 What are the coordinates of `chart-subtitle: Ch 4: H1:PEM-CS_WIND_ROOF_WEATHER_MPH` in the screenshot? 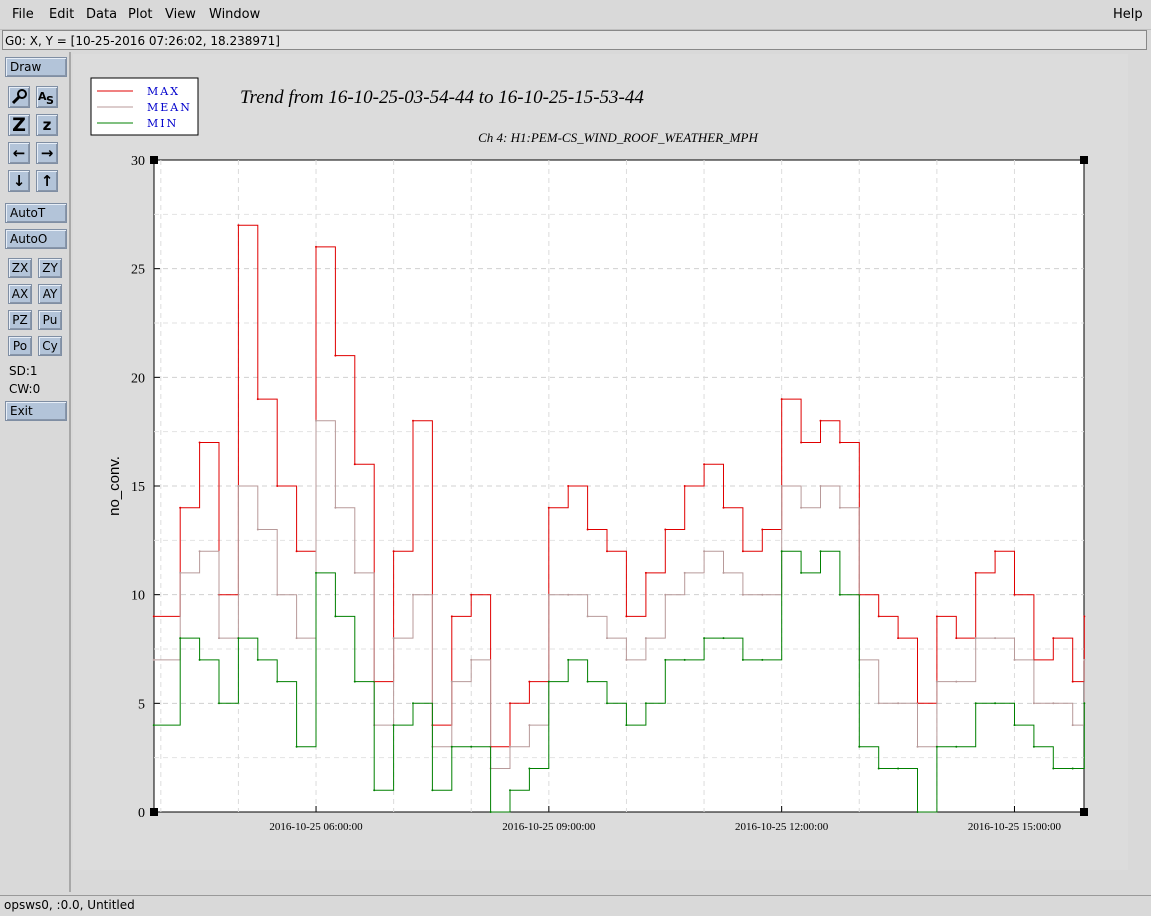 It's located at (618, 137).